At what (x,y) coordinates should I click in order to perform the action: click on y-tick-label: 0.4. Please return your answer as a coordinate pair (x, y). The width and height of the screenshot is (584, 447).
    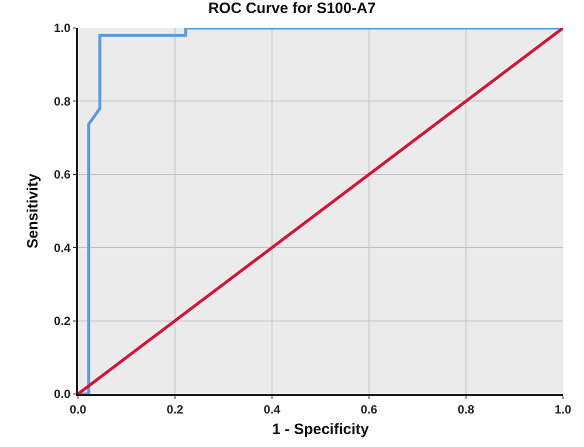
    Looking at the image, I should click on (62, 247).